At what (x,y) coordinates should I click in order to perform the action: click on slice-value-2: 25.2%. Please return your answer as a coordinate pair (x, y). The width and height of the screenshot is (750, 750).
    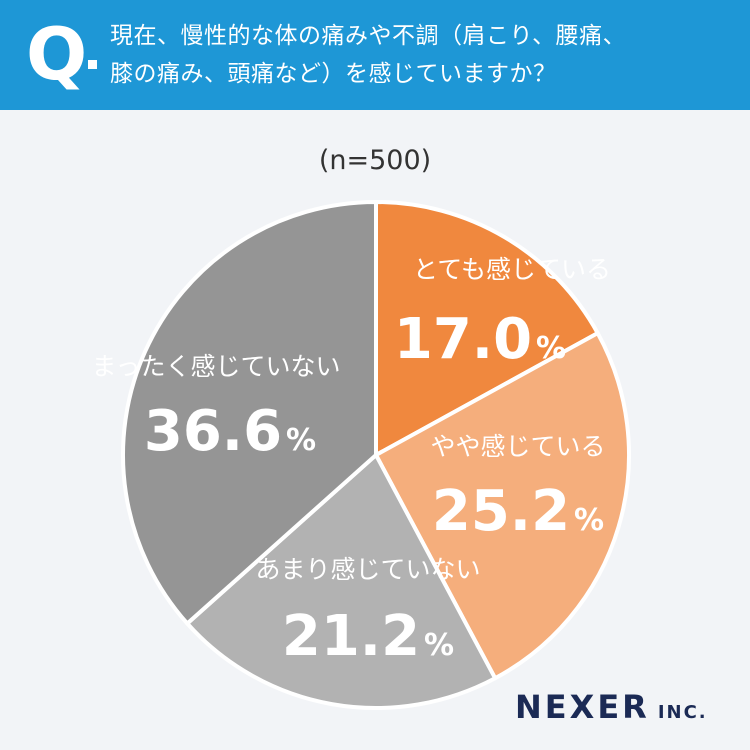
    Looking at the image, I should click on (518, 511).